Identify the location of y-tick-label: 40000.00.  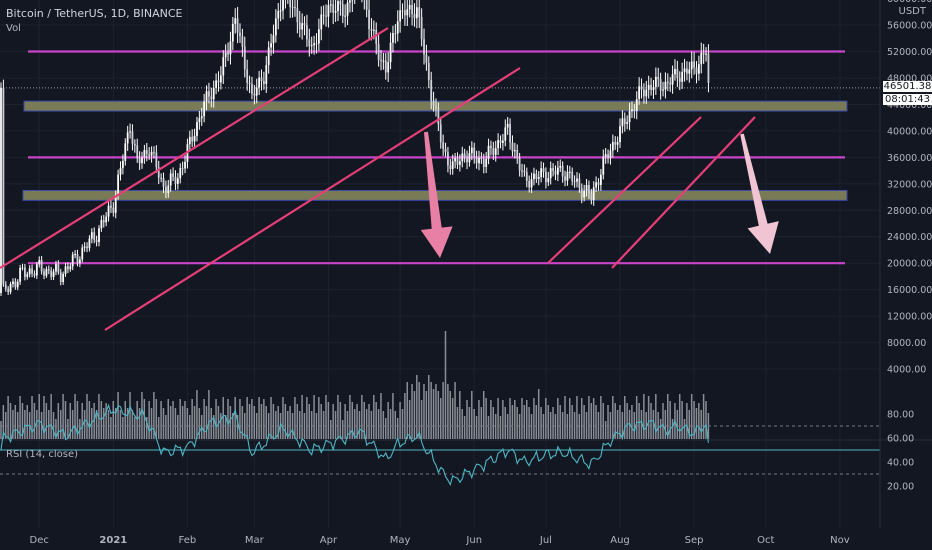
(909, 131).